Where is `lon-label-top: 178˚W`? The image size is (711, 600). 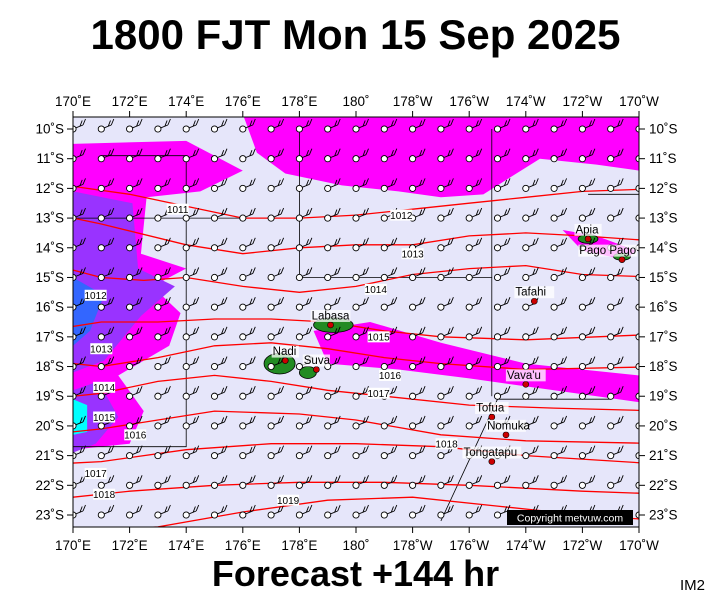
lon-label-top: 178˚W is located at coordinates (413, 101).